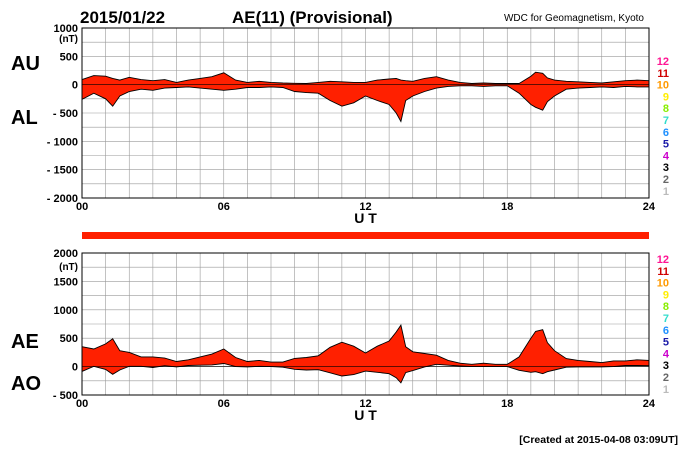 This screenshot has height=450, width=700. What do you see at coordinates (574, 18) in the screenshot?
I see `source-label: WDC for Geomagnetism, Kyoto` at bounding box center [574, 18].